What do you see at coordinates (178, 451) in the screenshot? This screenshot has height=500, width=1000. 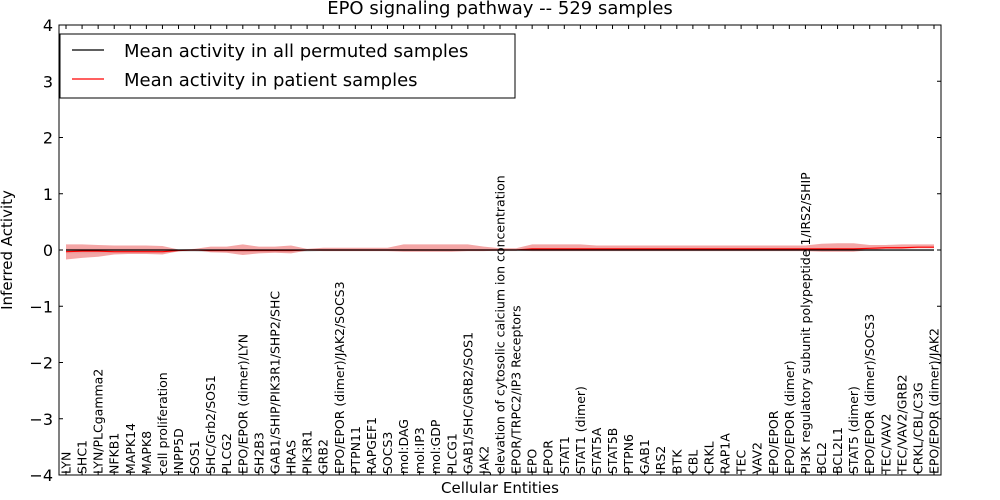 I see `x-tick-label: INPP5D` at bounding box center [178, 451].